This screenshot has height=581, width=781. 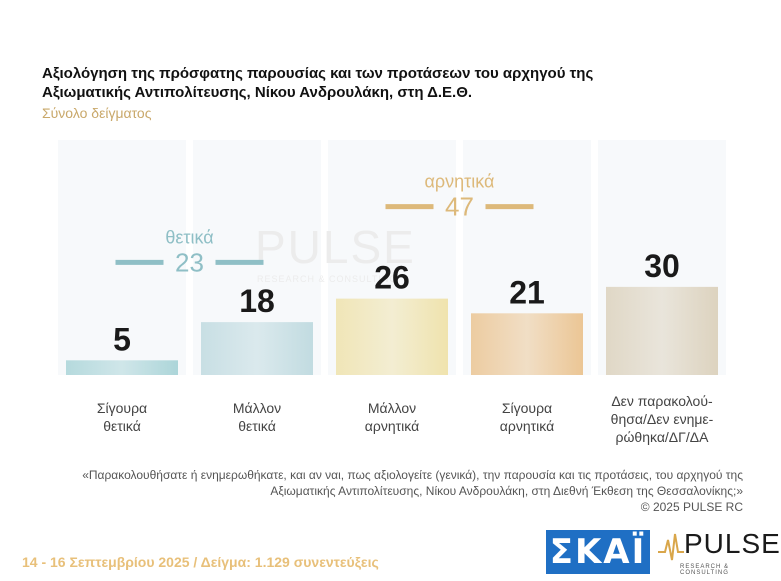 I want to click on pulse-logo-word: PULSE, so click(x=732, y=543).